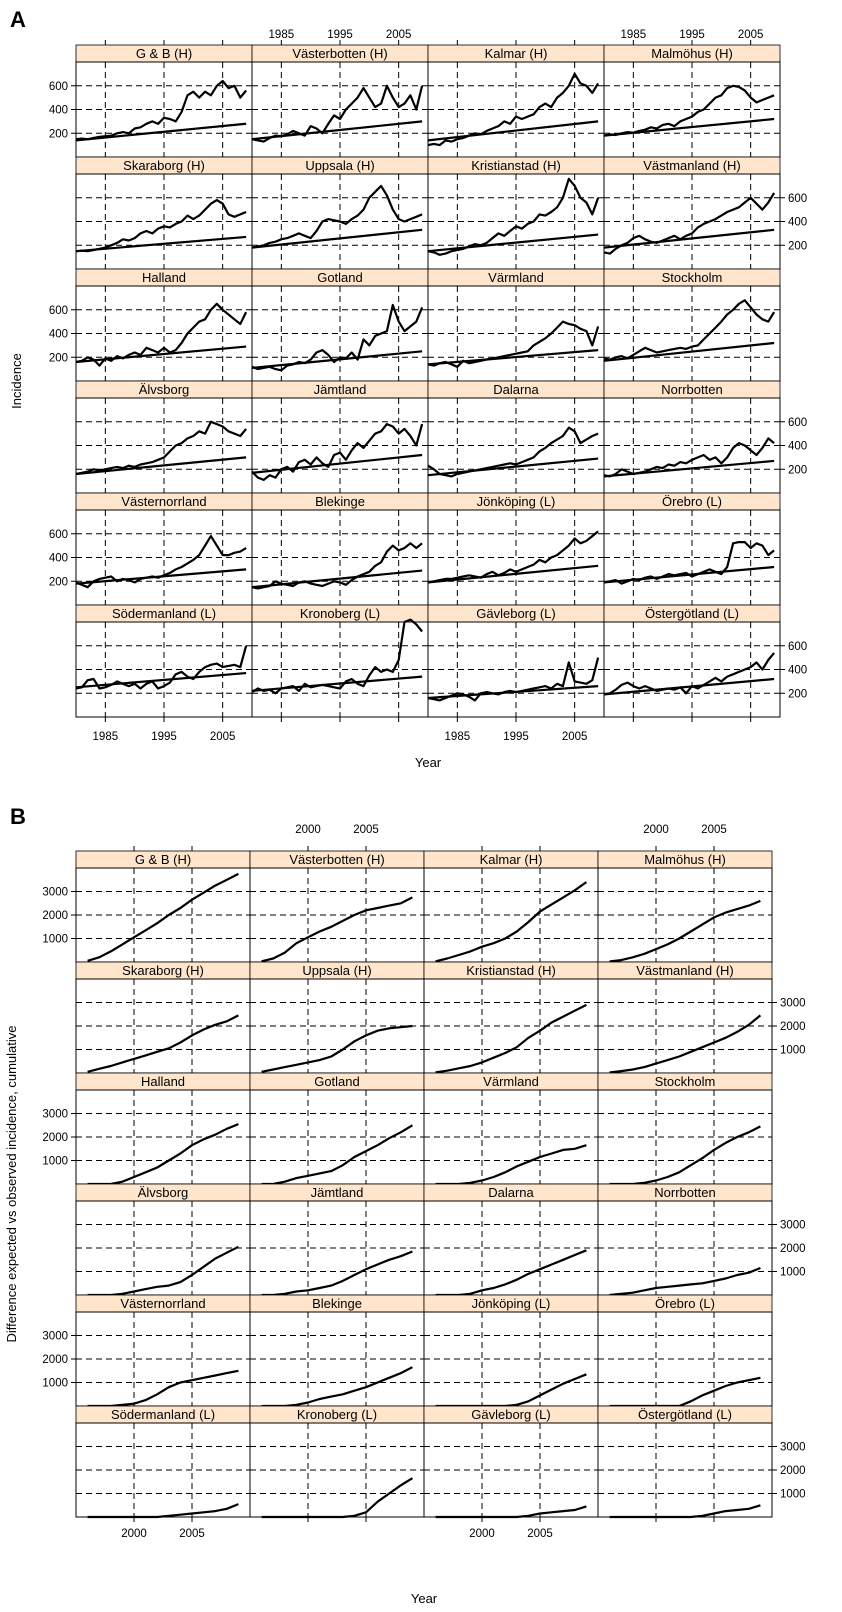 The width and height of the screenshot is (842, 1612). What do you see at coordinates (692, 53) in the screenshot?
I see `strip-label: Malmöhus (H)` at bounding box center [692, 53].